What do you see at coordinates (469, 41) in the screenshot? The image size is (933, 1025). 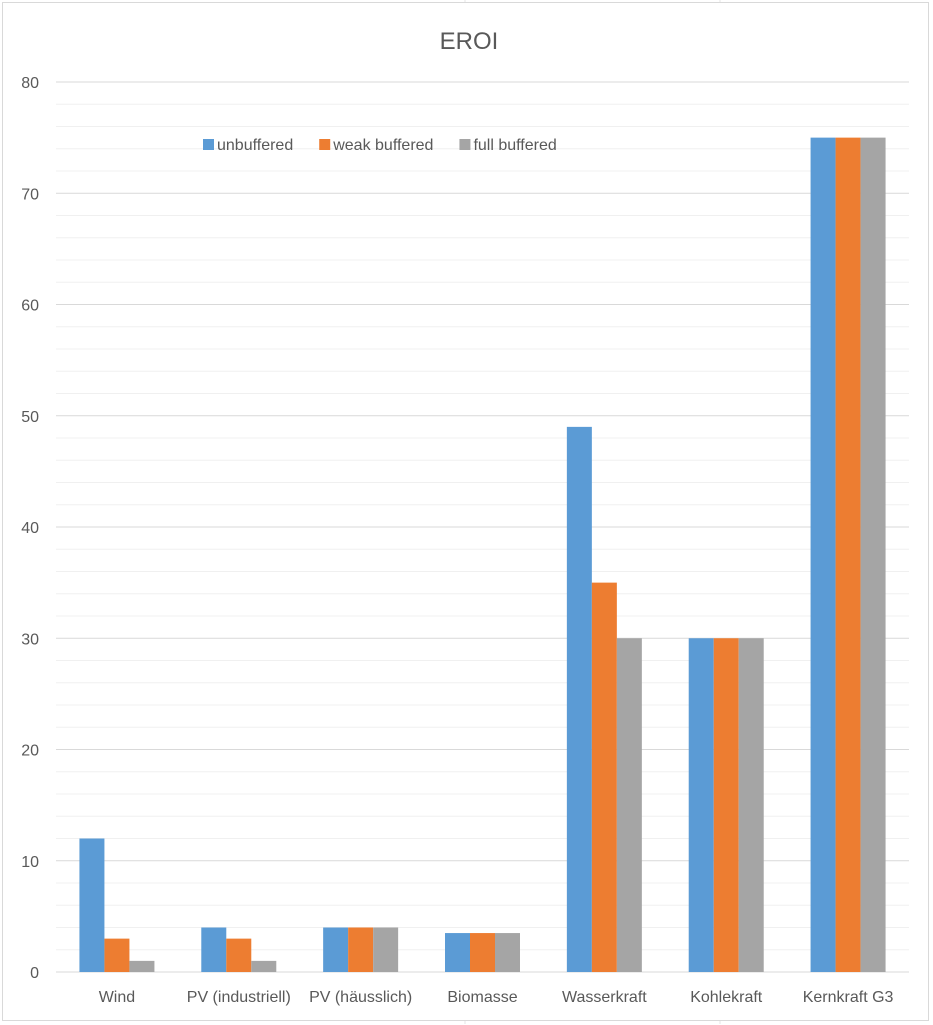 I see `chart-title: EROI` at bounding box center [469, 41].